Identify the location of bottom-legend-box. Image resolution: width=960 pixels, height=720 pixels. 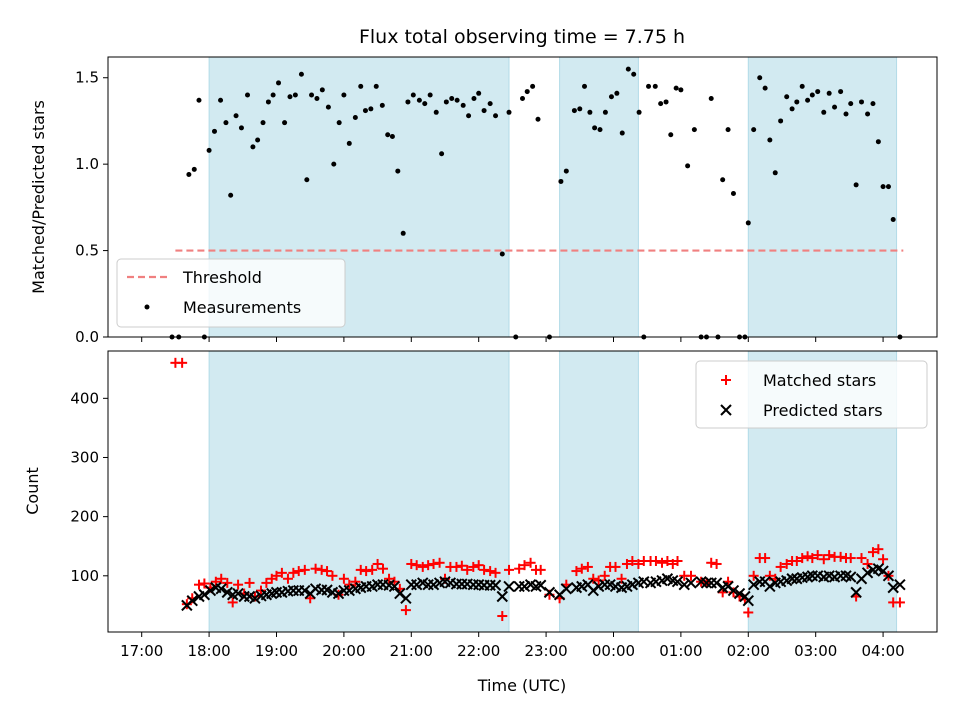
(811, 394).